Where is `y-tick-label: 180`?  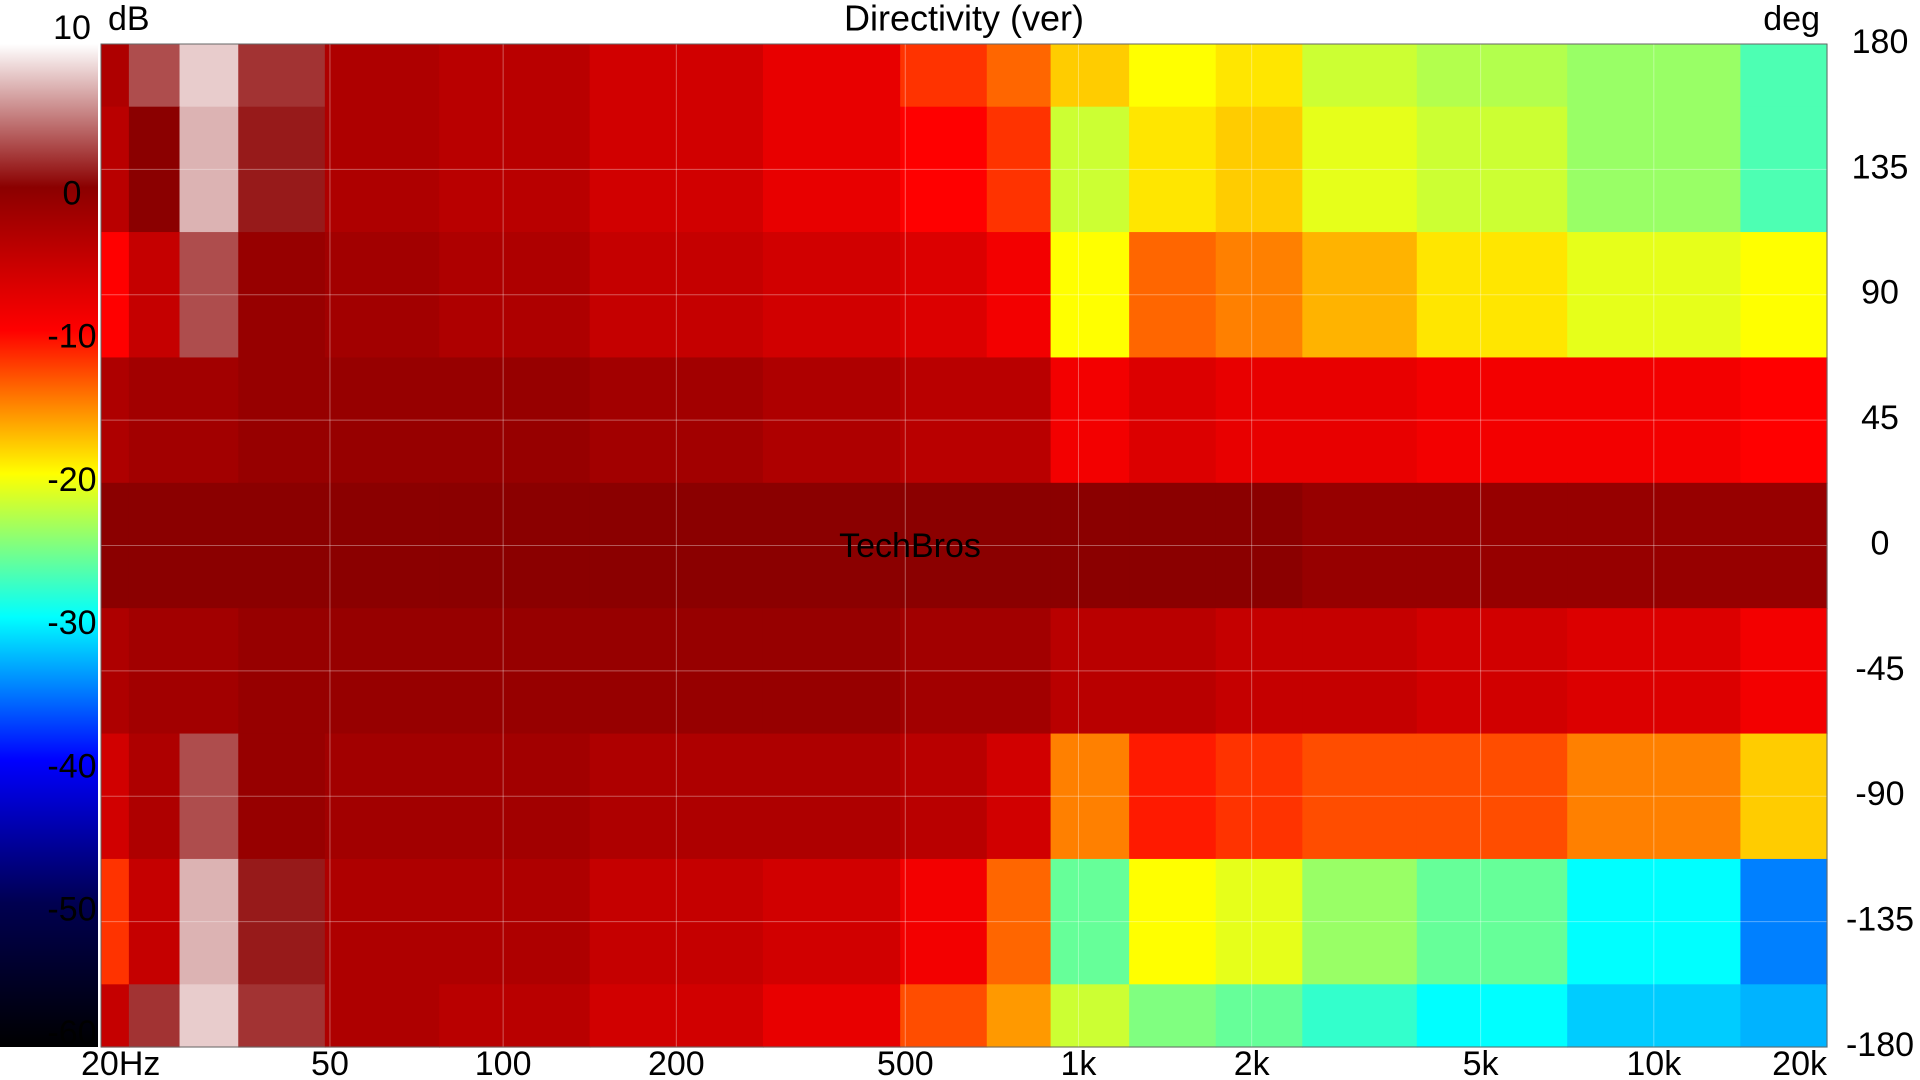 y-tick-label: 180 is located at coordinates (1880, 42).